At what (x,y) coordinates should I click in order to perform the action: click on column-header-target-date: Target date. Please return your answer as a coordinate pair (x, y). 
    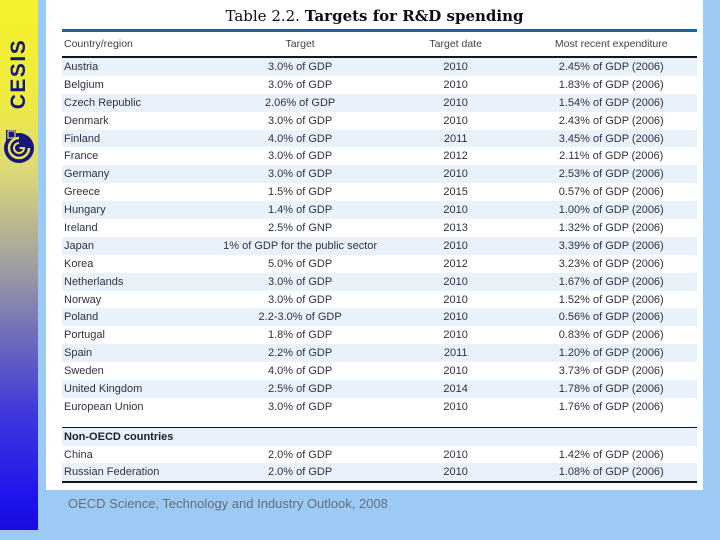
    Looking at the image, I should click on (455, 44).